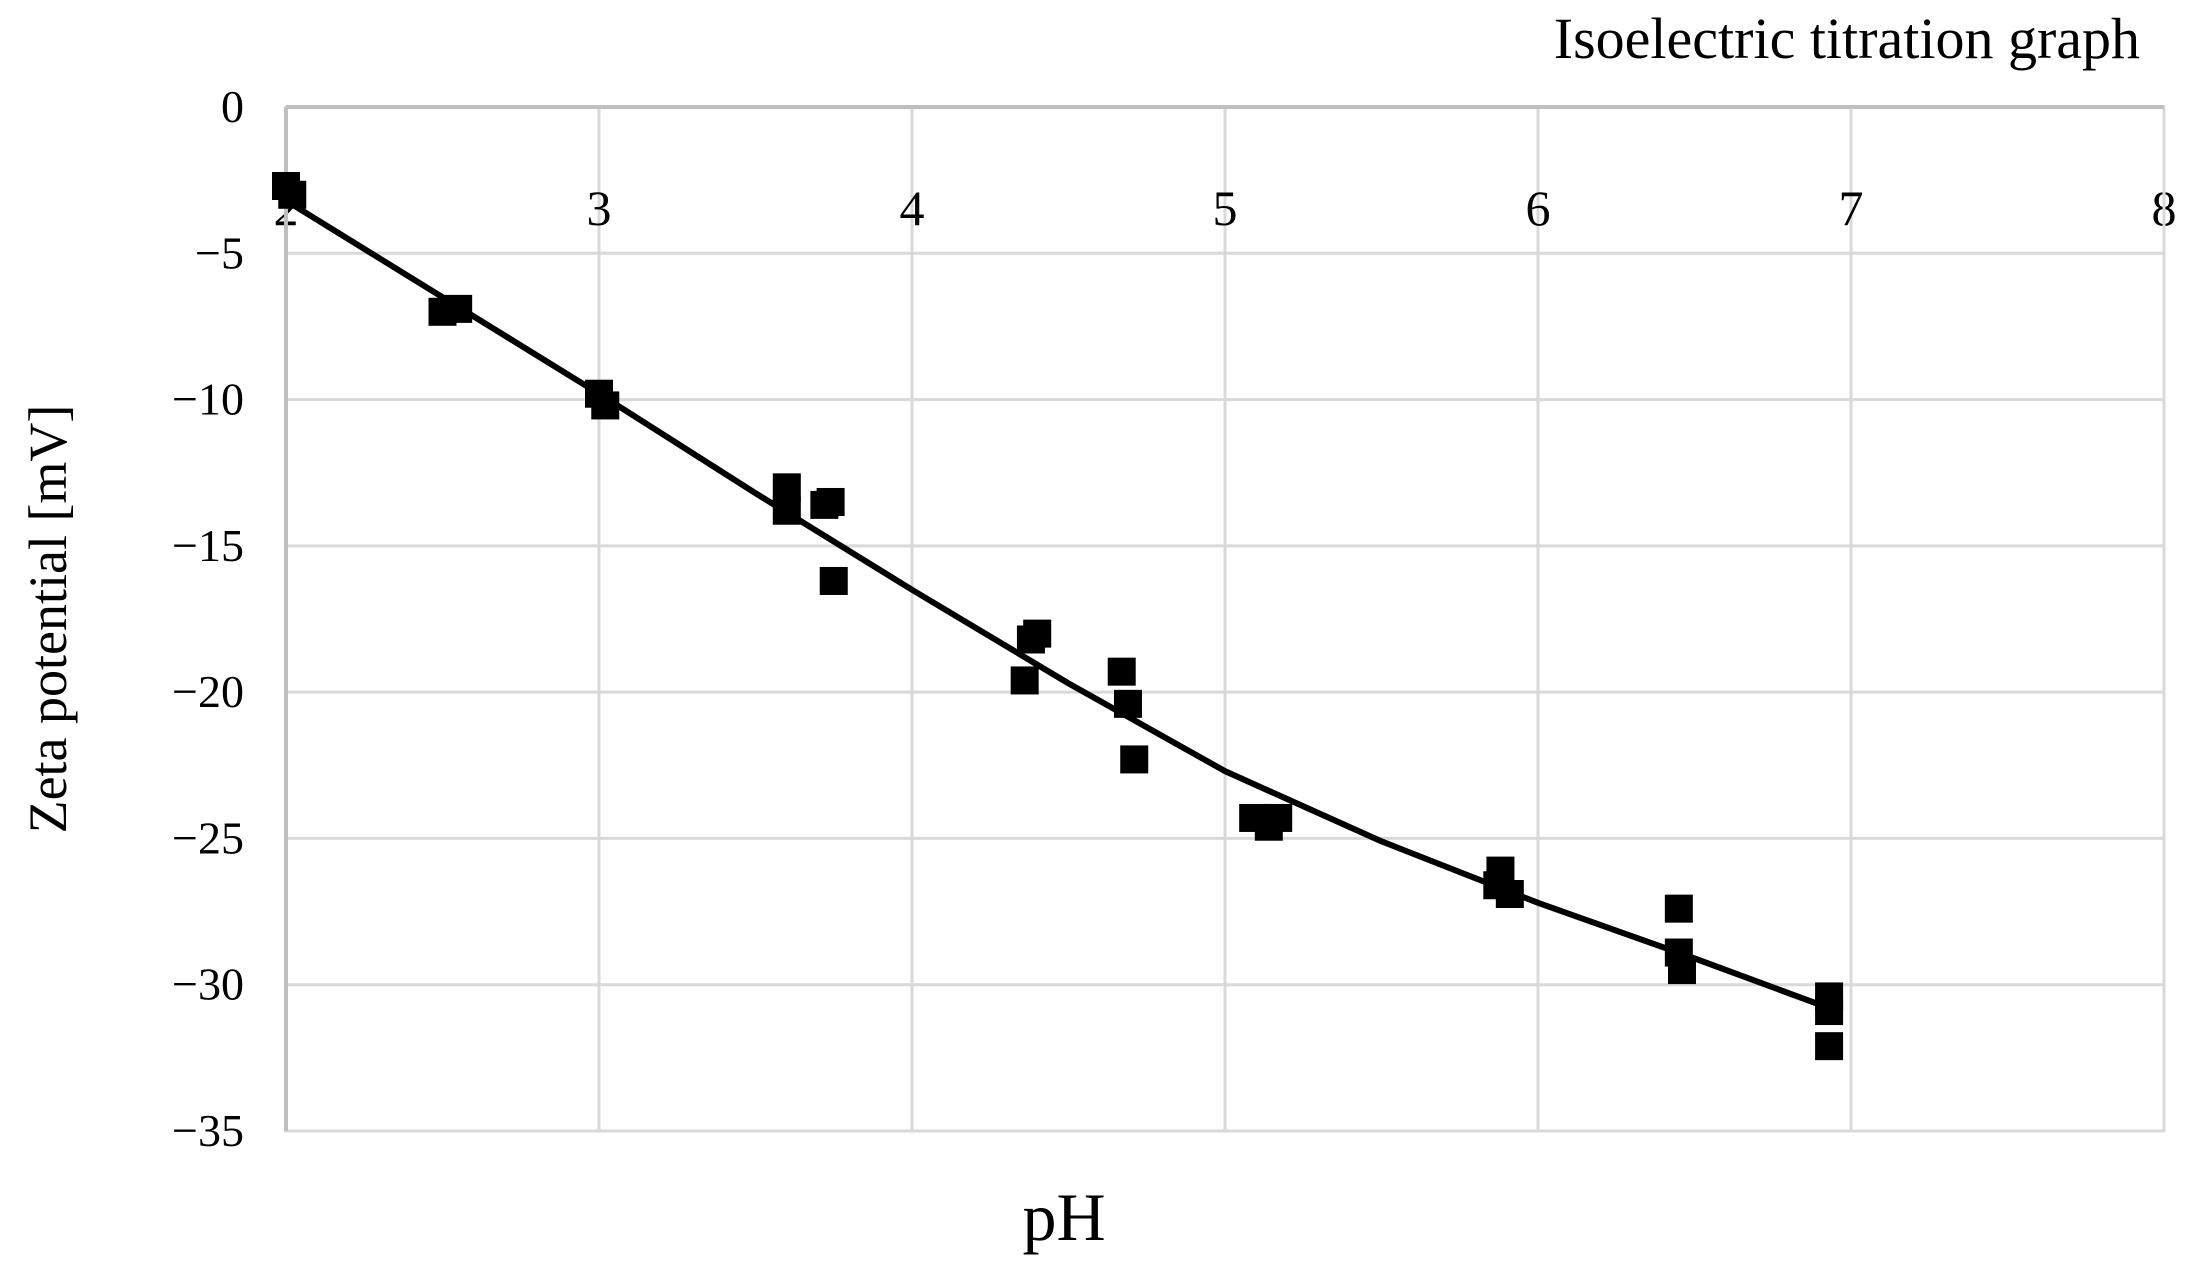  I want to click on x-tick-label: 6, so click(1538, 208).